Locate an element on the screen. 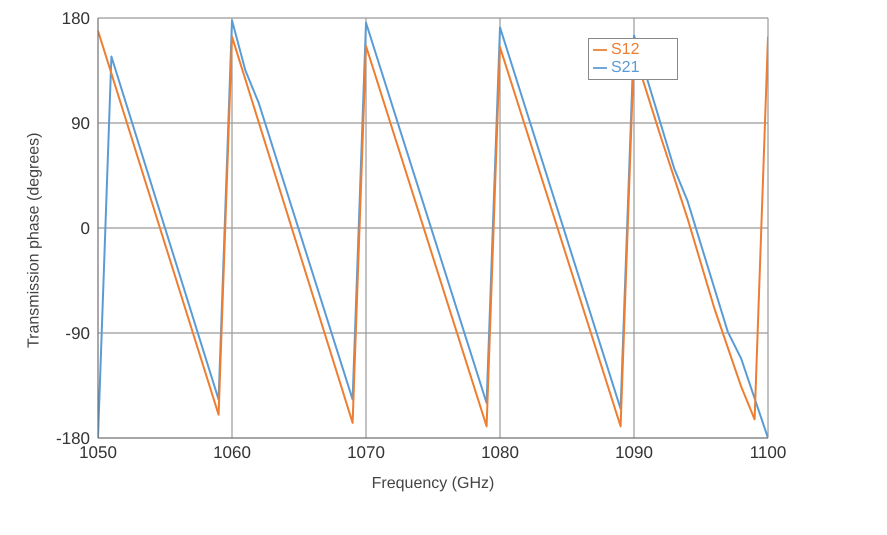 The width and height of the screenshot is (887, 535). x-tick-label: 1090 is located at coordinates (634, 452).